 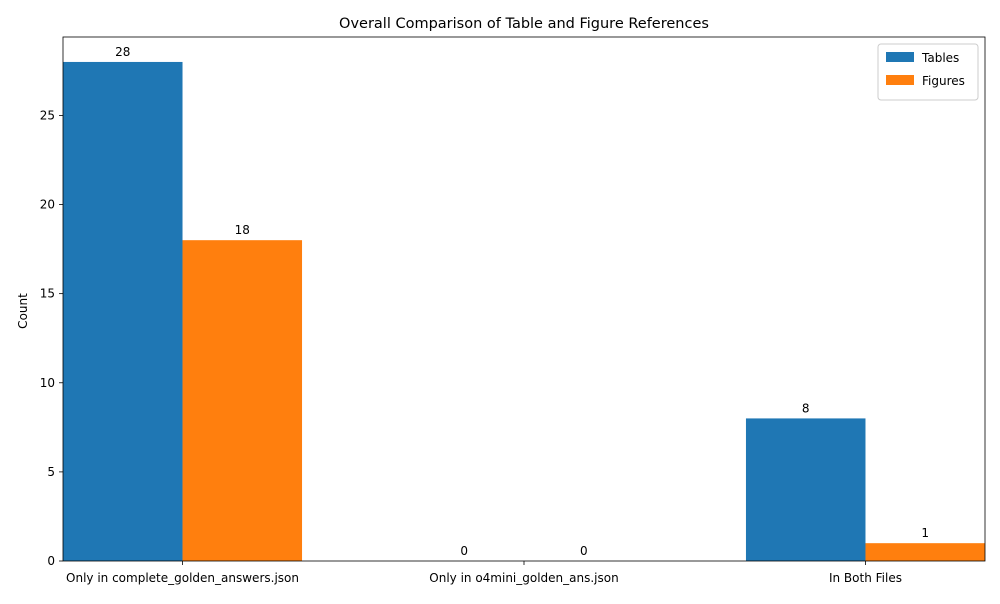 What do you see at coordinates (943, 81) in the screenshot?
I see `legend-label-figures: Figures` at bounding box center [943, 81].